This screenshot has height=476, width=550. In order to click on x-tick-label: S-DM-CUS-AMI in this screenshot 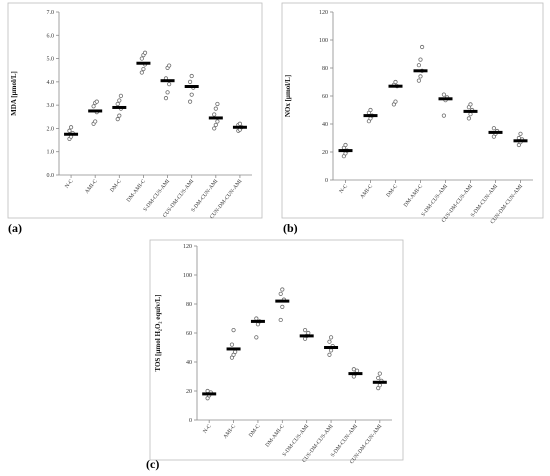, I will do `click(434, 200)`.